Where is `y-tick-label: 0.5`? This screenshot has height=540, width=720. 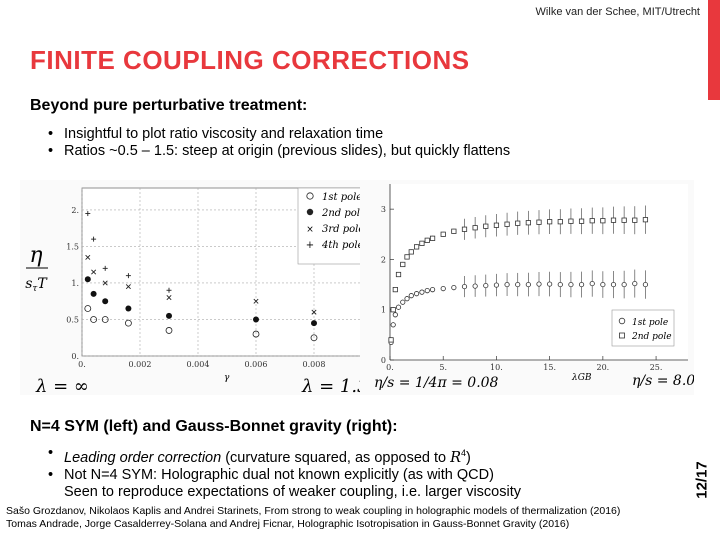
y-tick-label: 0.5 is located at coordinates (72, 319).